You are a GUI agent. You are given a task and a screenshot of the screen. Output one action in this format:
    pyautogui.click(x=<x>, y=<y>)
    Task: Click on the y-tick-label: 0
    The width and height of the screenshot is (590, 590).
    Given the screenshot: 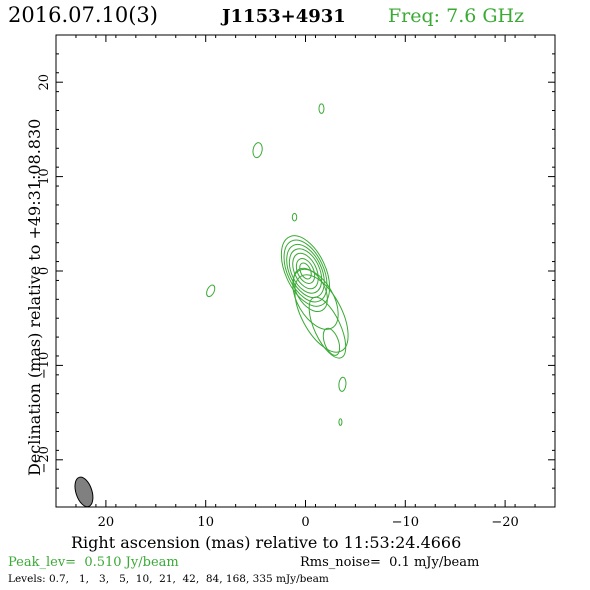 What is the action you would take?
    pyautogui.click(x=44, y=271)
    